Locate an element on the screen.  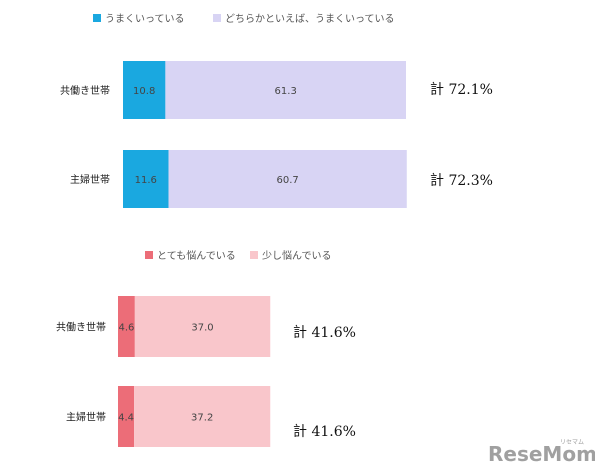
data-label: 4.6 is located at coordinates (126, 328).